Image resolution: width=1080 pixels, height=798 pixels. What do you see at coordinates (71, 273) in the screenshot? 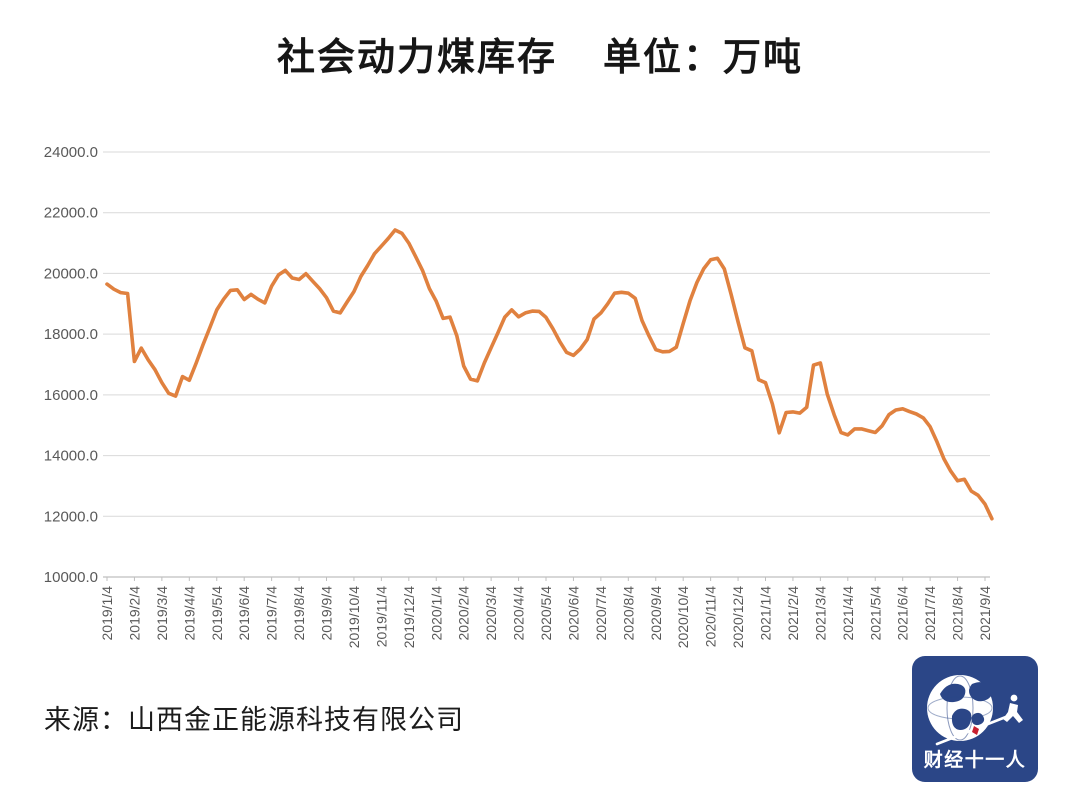
I see `y-axis-label: 20000.0` at bounding box center [71, 273].